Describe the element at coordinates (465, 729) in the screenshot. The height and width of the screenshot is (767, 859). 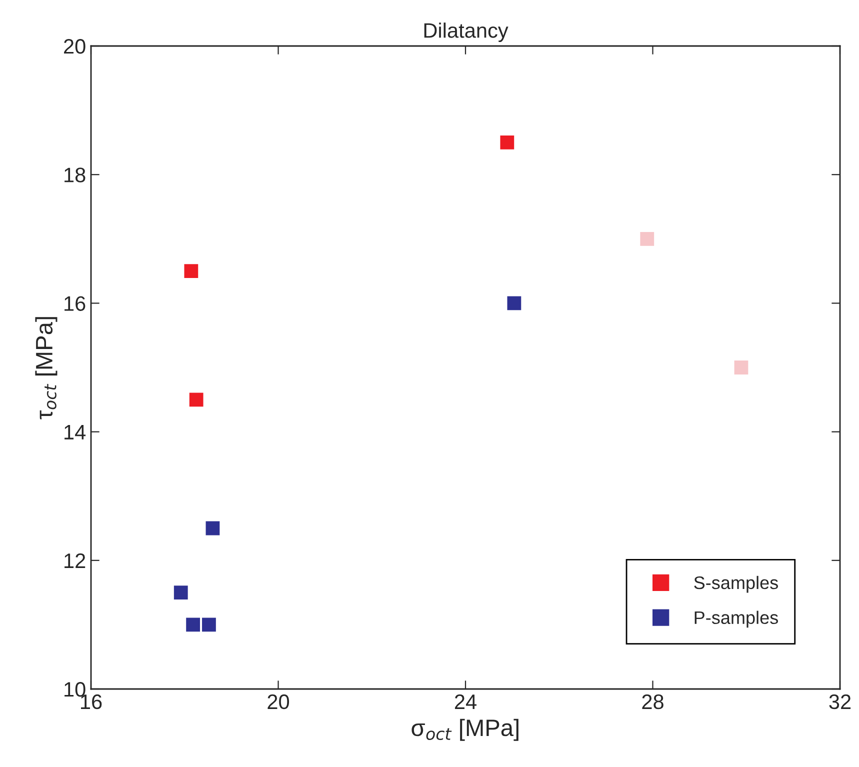
I see `x-axis-title: σ$_{oct}$ [MPa]` at that location.